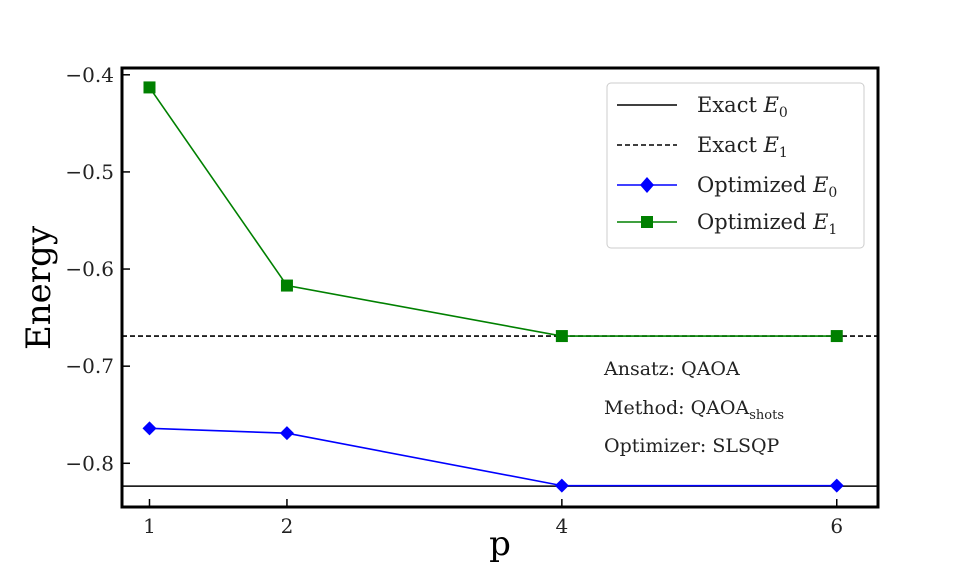 This screenshot has height=570, width=977. I want to click on legend-marker-optimized-e0, so click(647, 185).